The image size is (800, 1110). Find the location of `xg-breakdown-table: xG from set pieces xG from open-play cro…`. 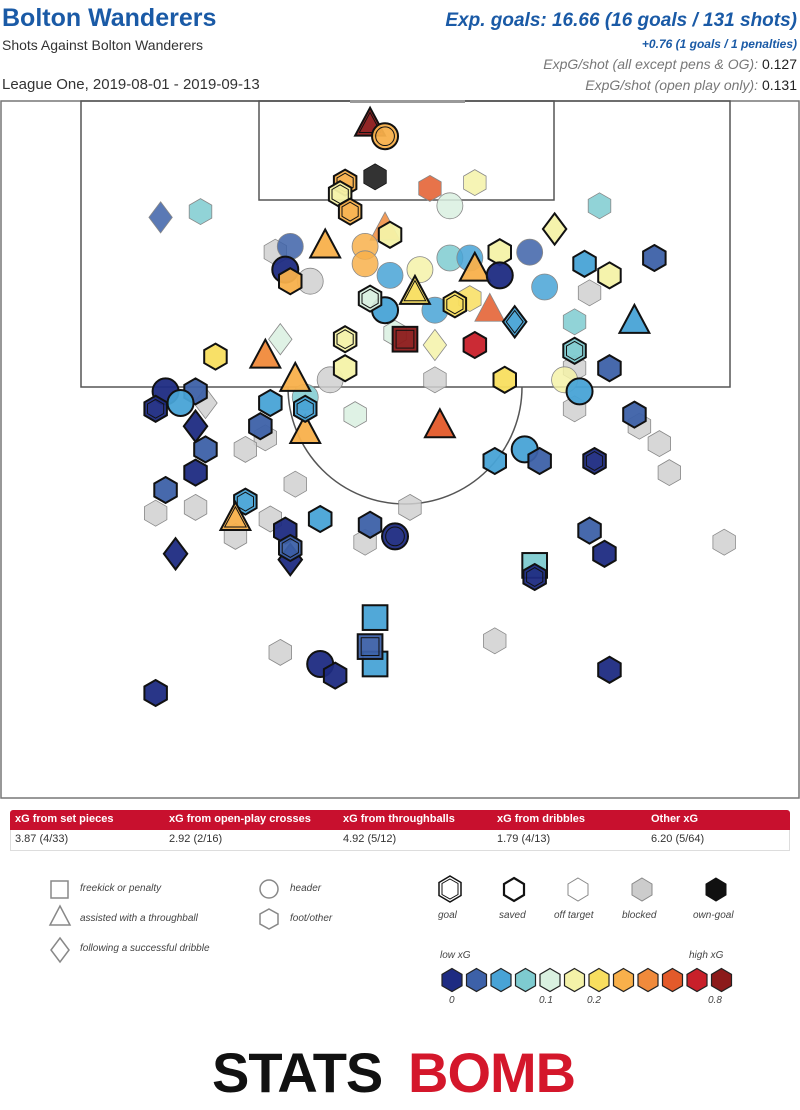

xg-breakdown-table: xG from set pieces xG from open-play cro… is located at coordinates (400, 830).